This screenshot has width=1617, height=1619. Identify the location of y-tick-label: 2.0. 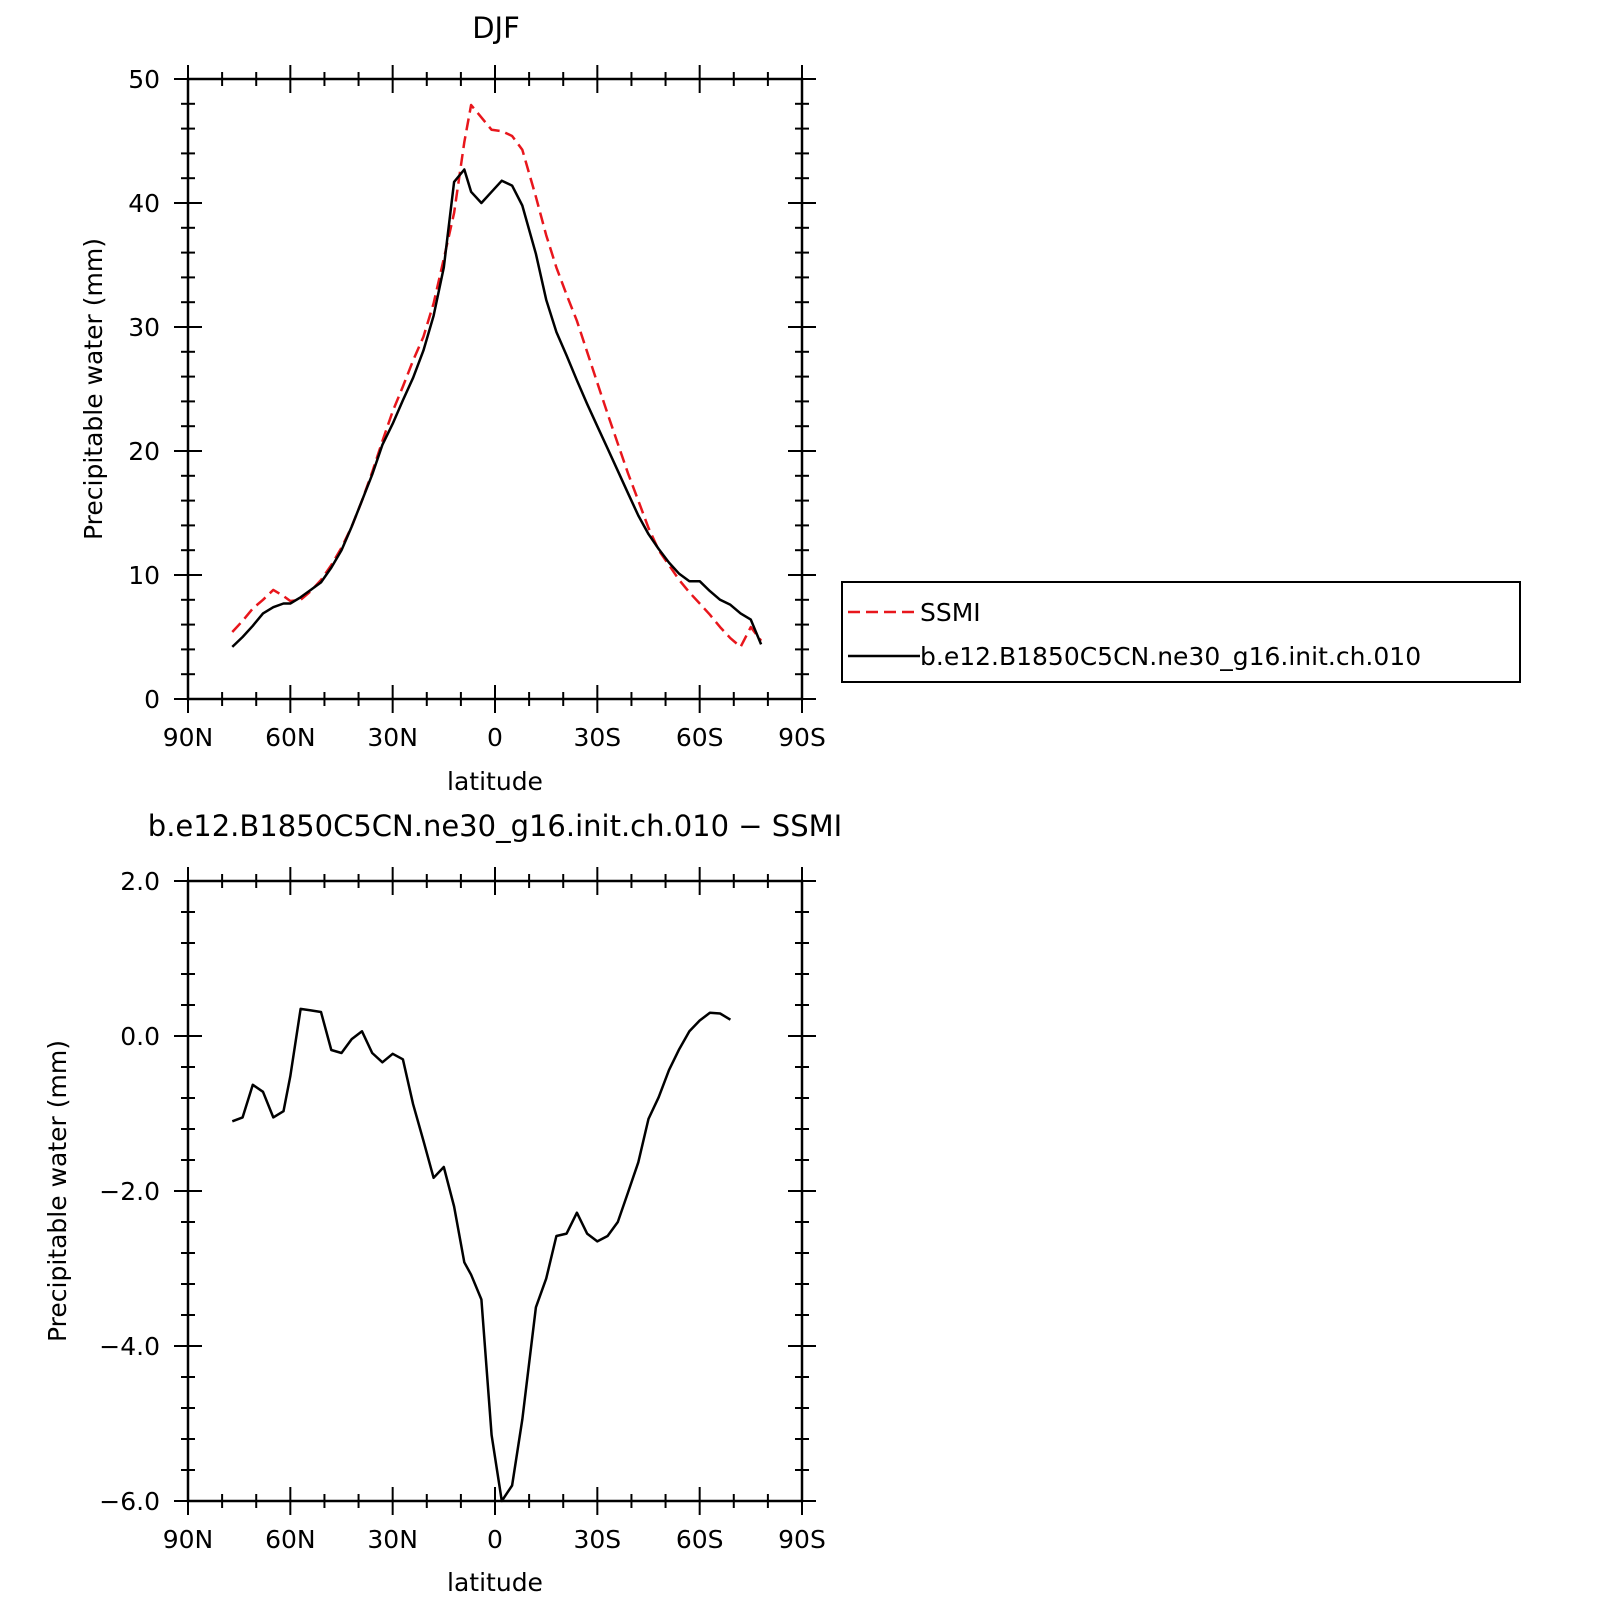
(140, 881).